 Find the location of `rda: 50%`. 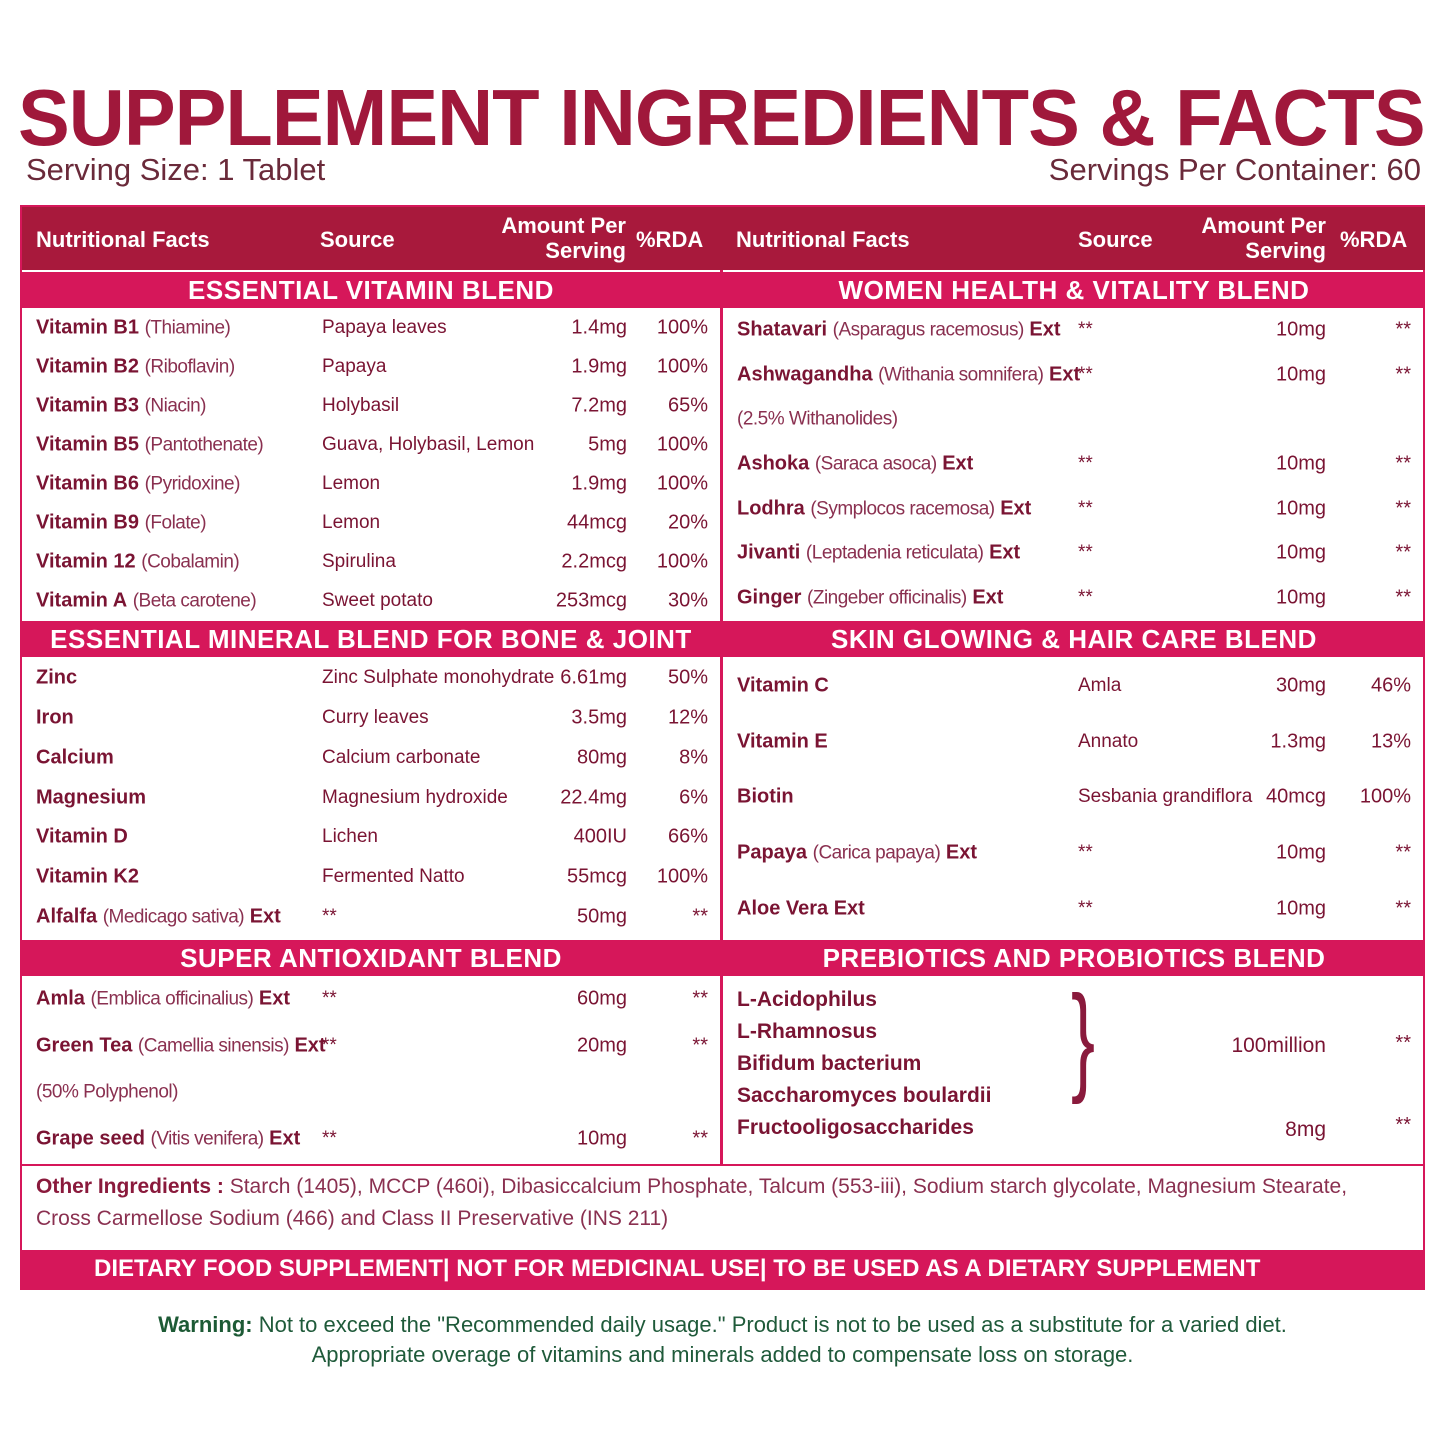

rda: 50% is located at coordinates (687, 677).